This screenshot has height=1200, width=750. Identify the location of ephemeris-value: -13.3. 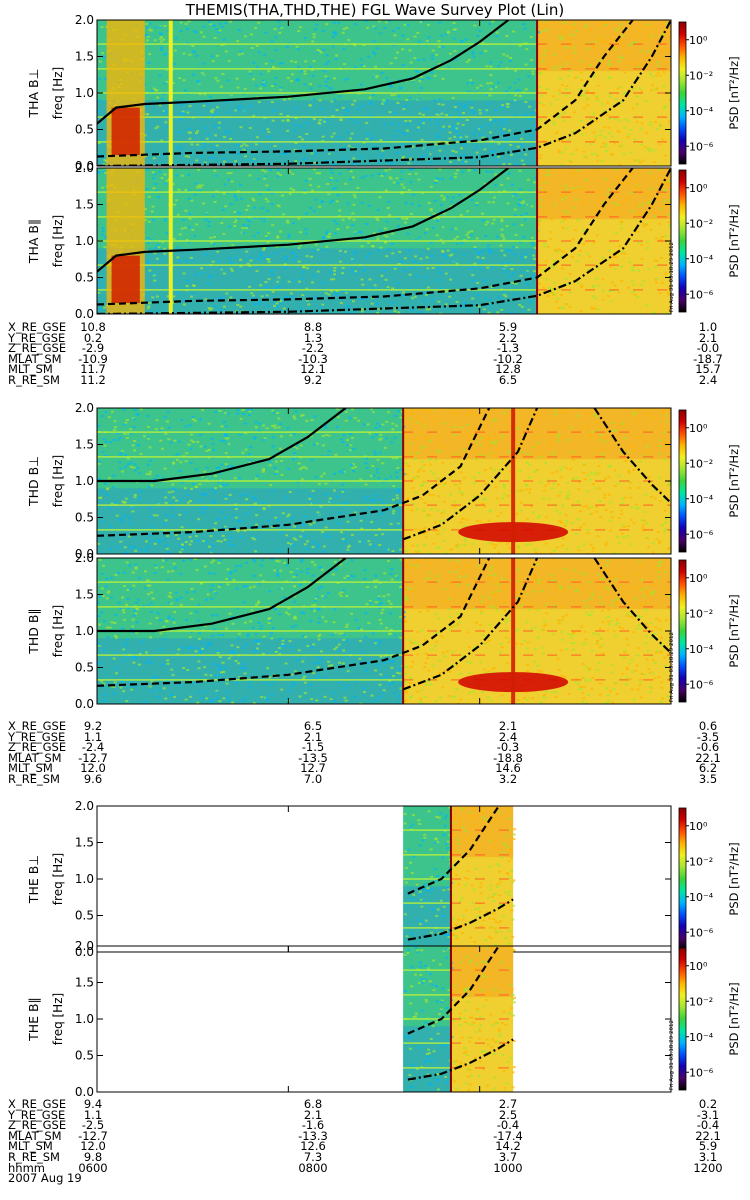
(313, 1135).